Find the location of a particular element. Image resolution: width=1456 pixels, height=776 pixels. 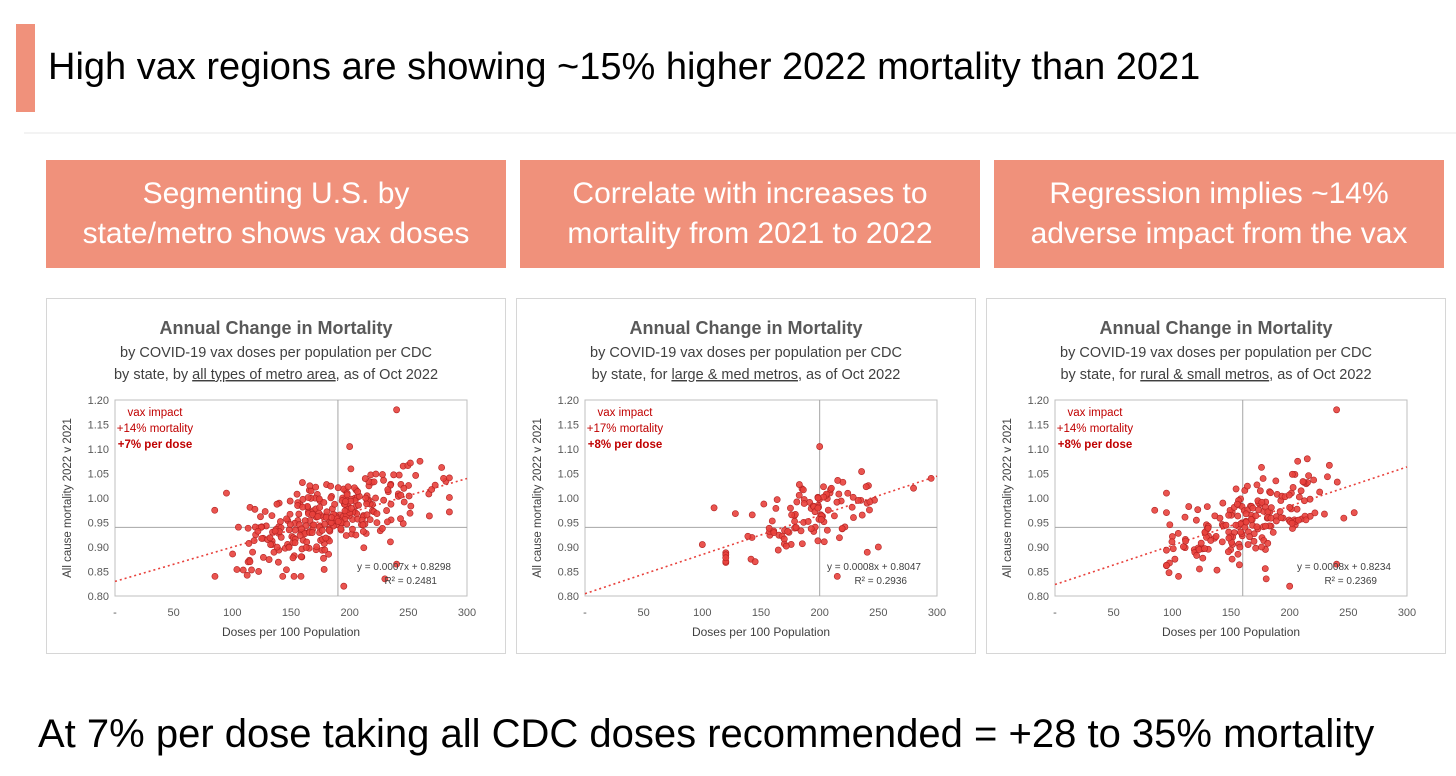

y-tick-label: 1.00 is located at coordinates (1038, 499).